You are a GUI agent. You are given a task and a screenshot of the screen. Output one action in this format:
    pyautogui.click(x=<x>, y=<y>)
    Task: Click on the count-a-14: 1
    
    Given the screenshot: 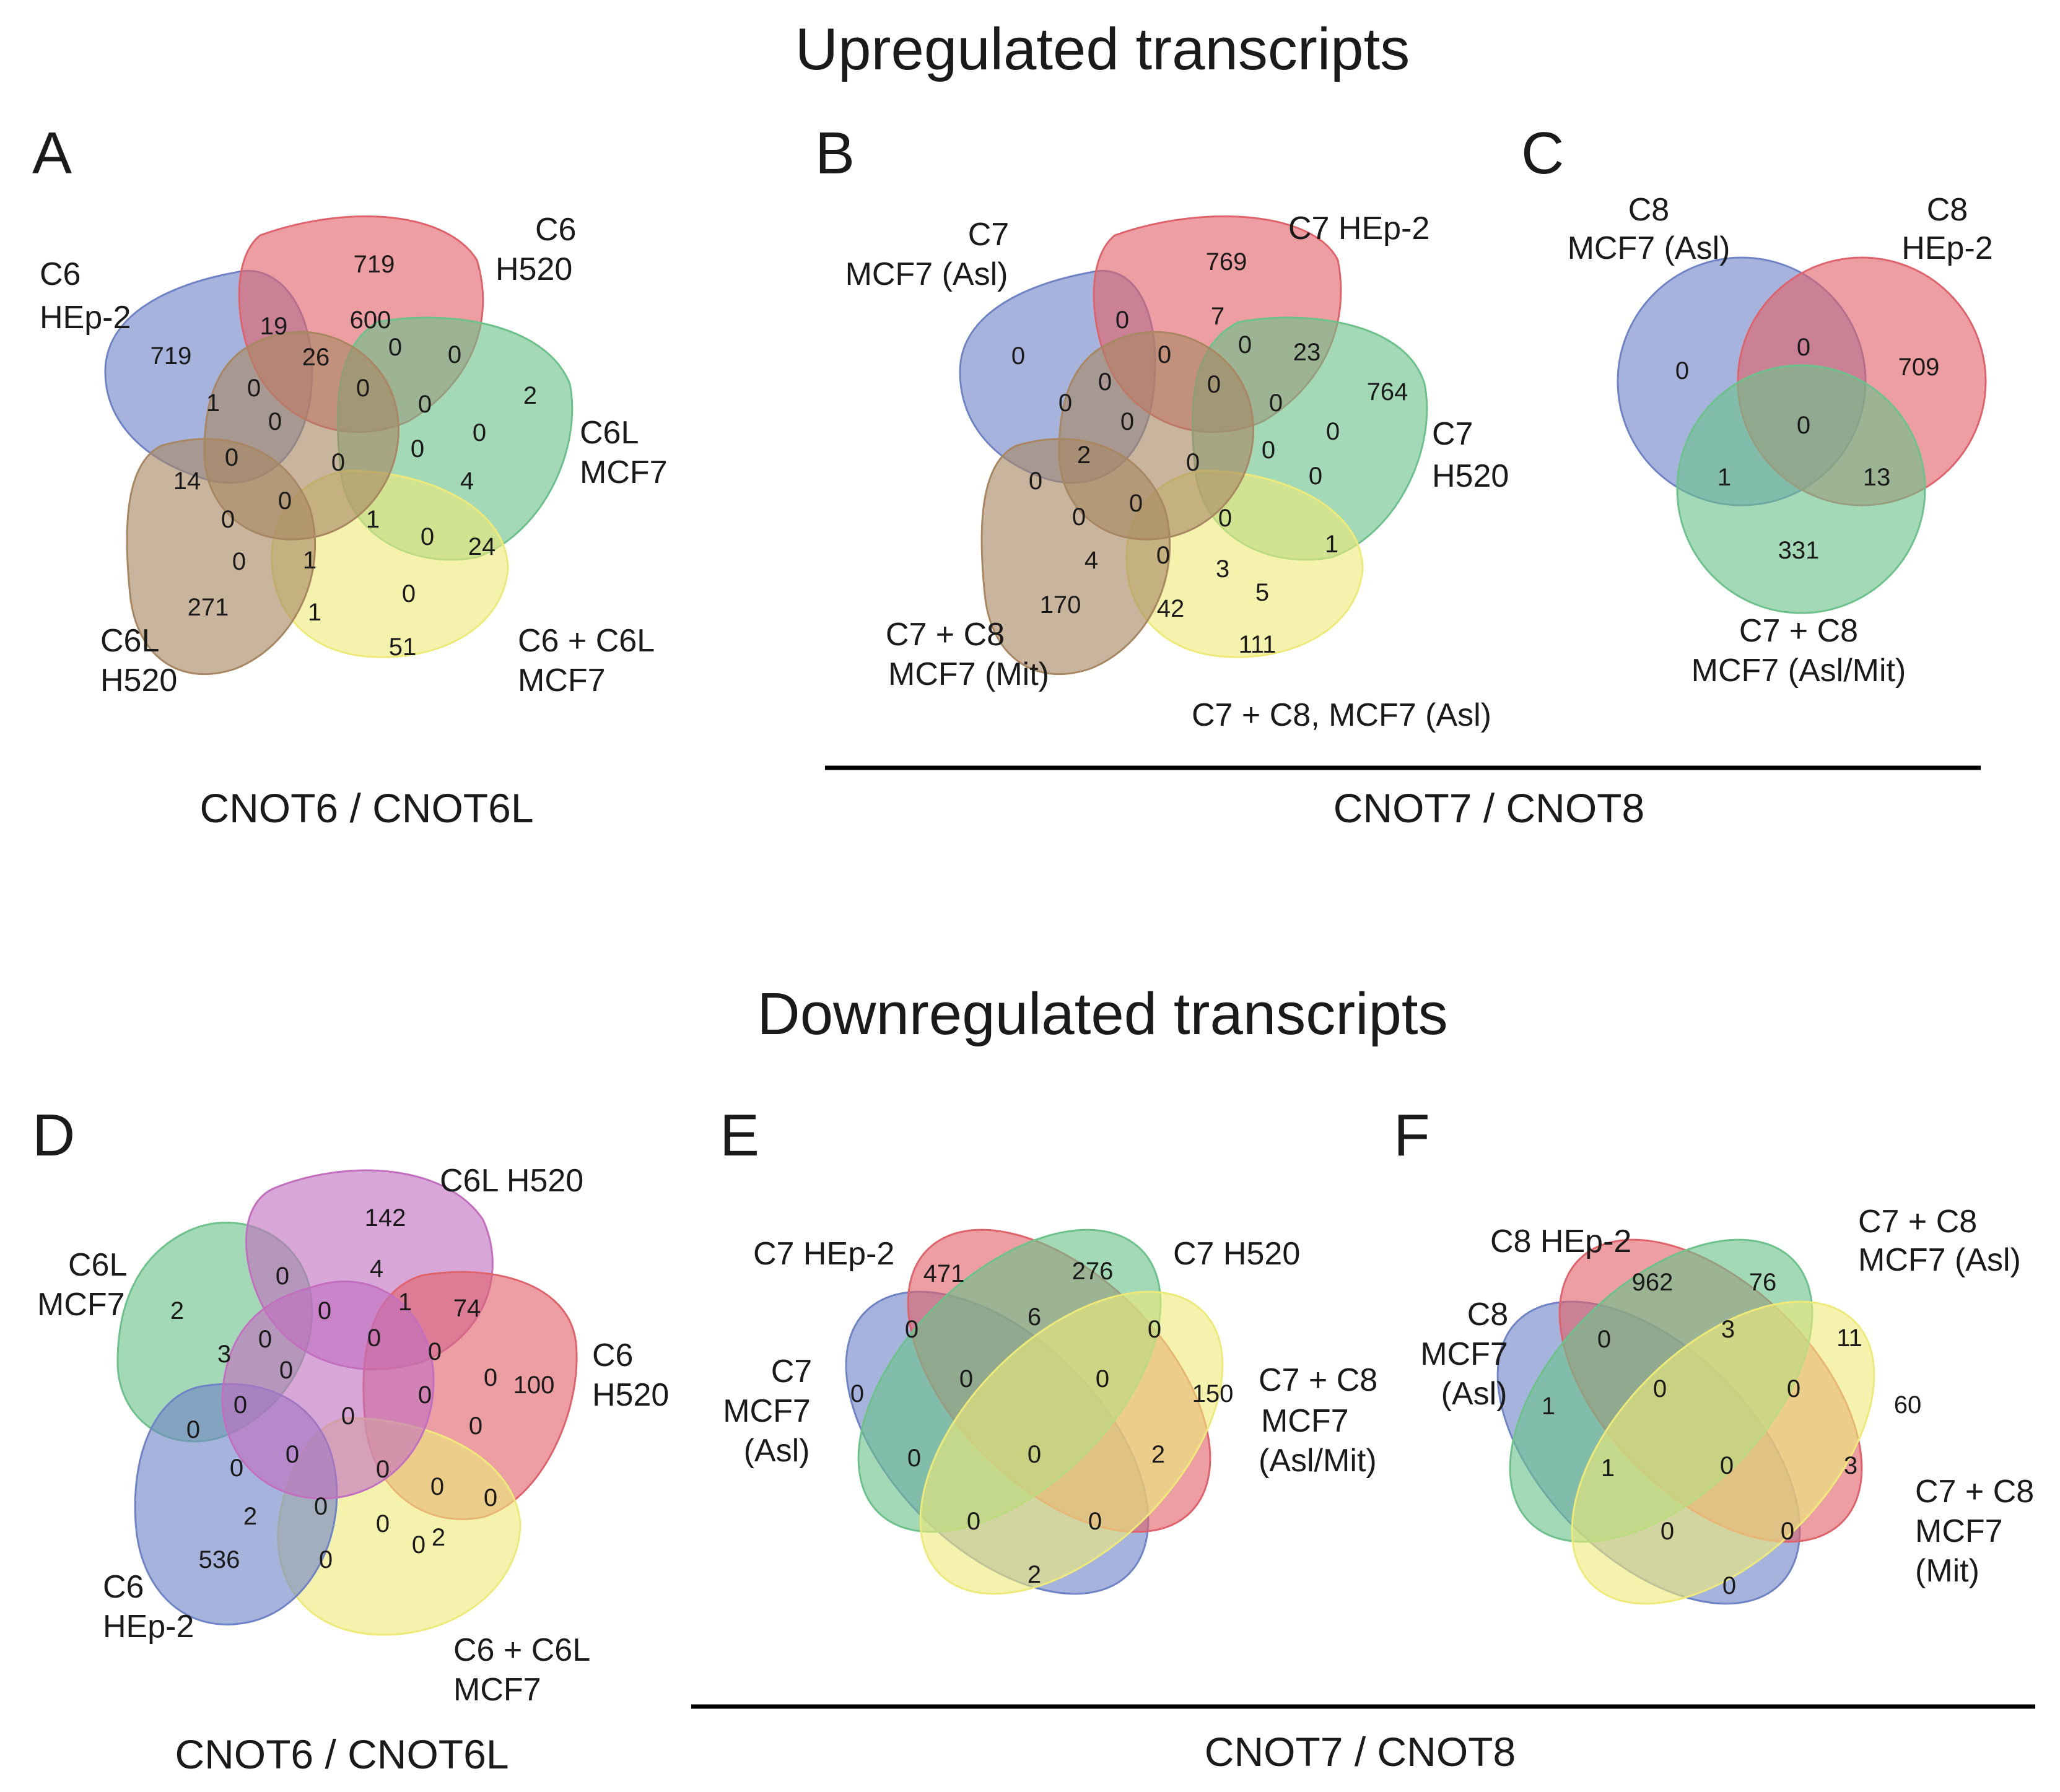 What is the action you would take?
    pyautogui.click(x=213, y=403)
    